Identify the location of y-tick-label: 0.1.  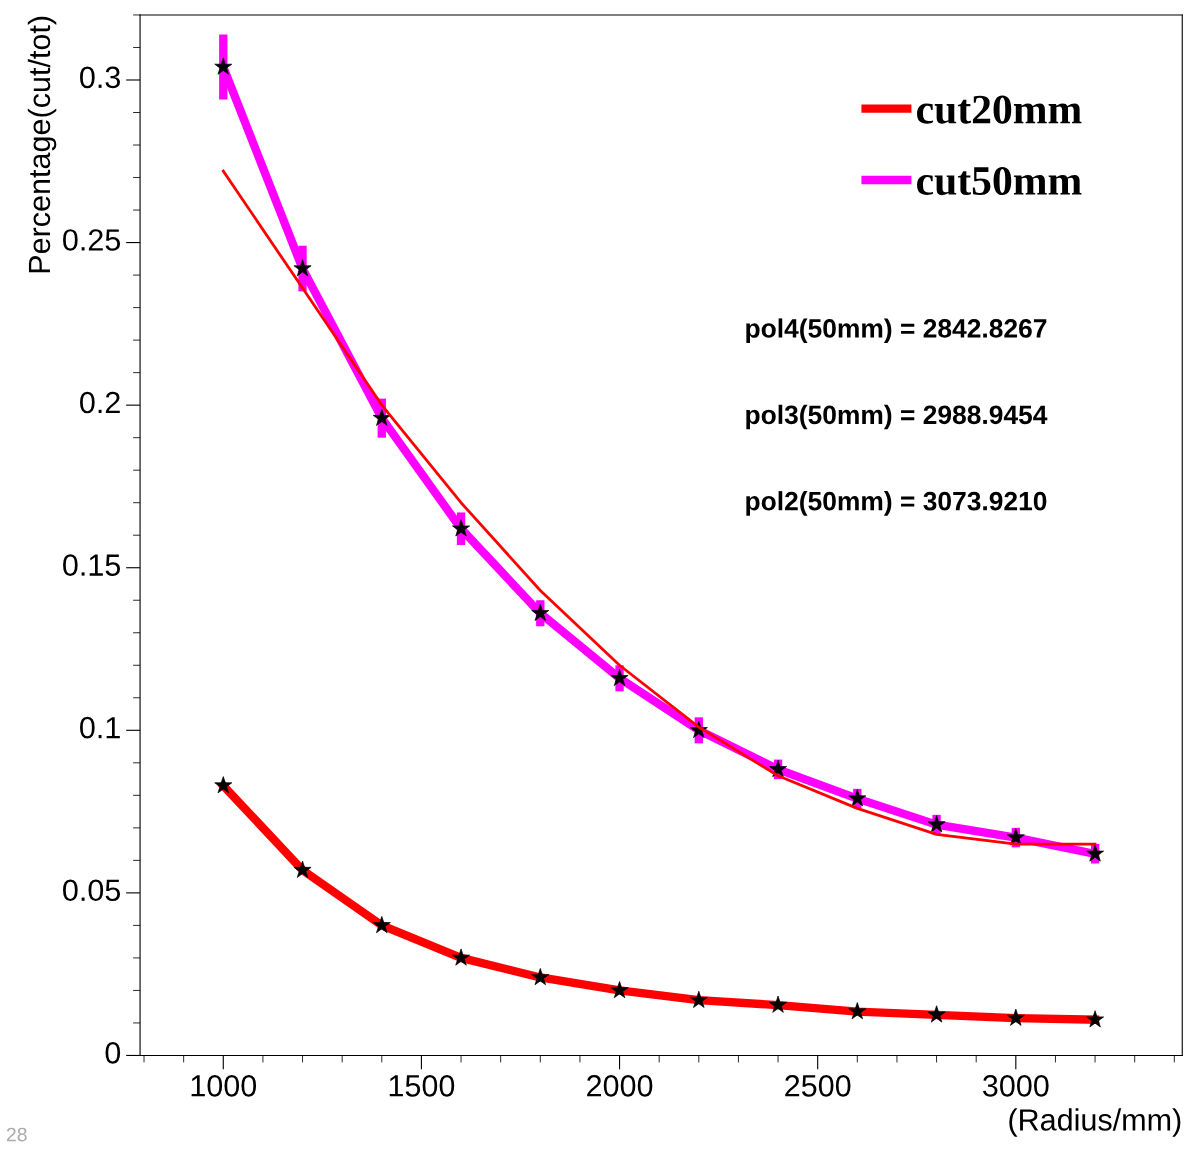
(100, 727).